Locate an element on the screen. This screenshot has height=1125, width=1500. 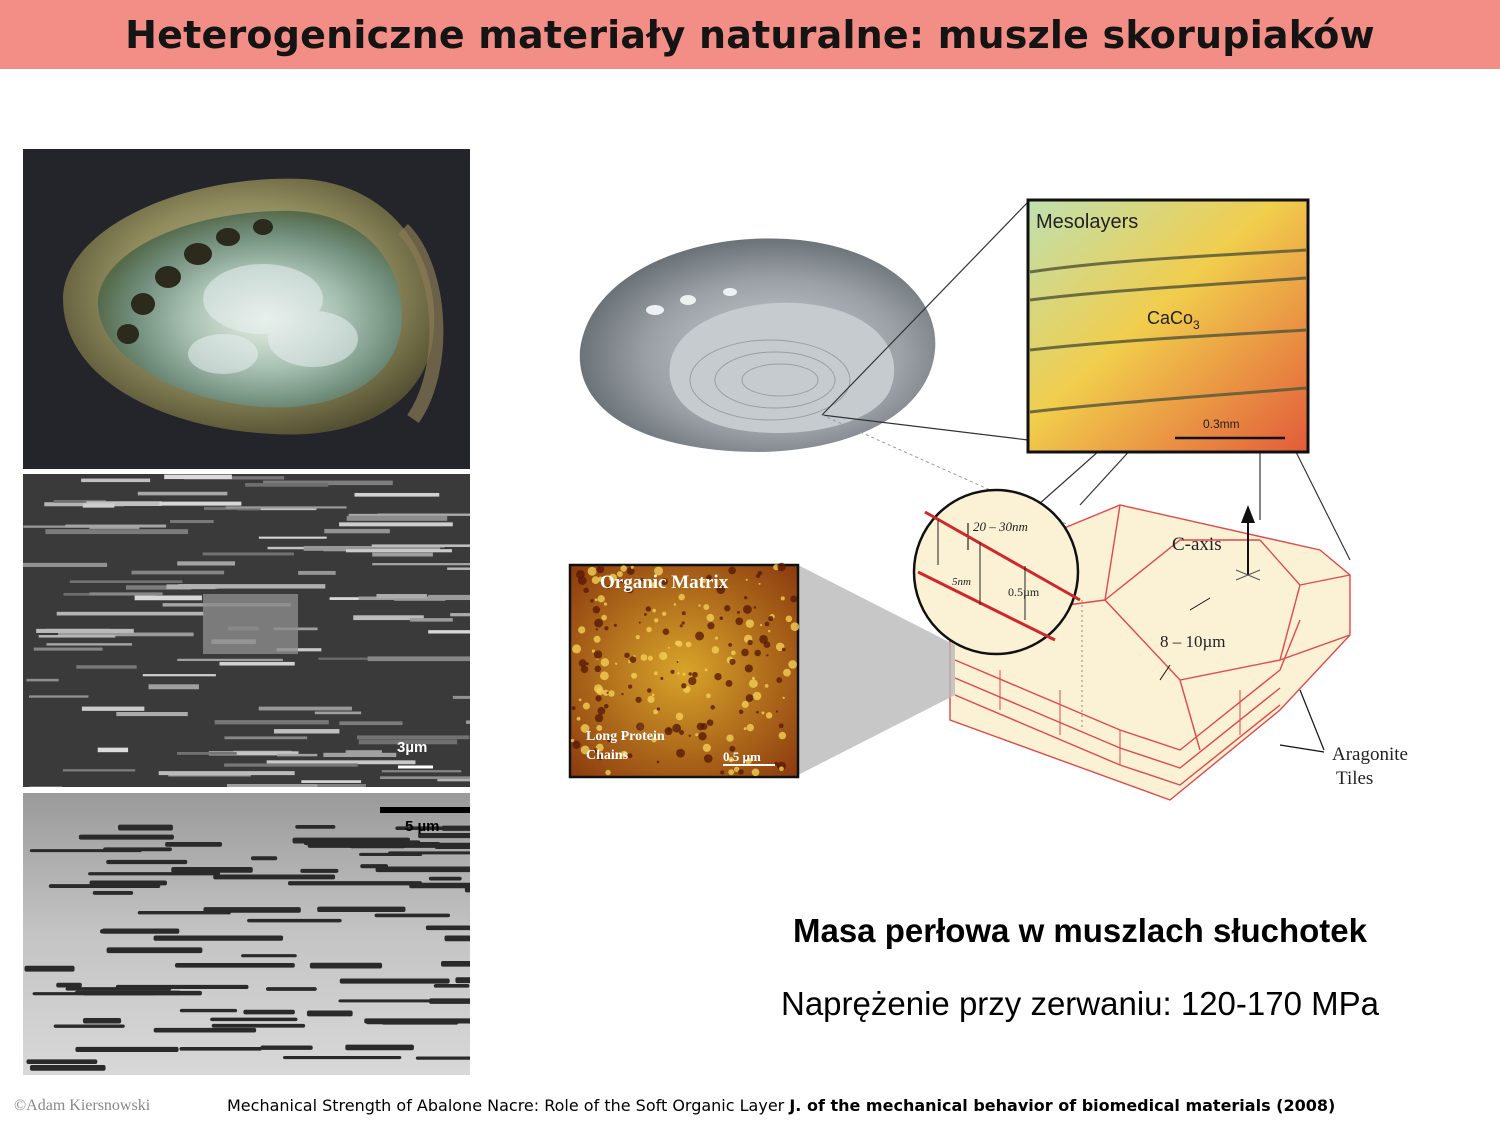
shell-bowl-illustration is located at coordinates (757, 345).